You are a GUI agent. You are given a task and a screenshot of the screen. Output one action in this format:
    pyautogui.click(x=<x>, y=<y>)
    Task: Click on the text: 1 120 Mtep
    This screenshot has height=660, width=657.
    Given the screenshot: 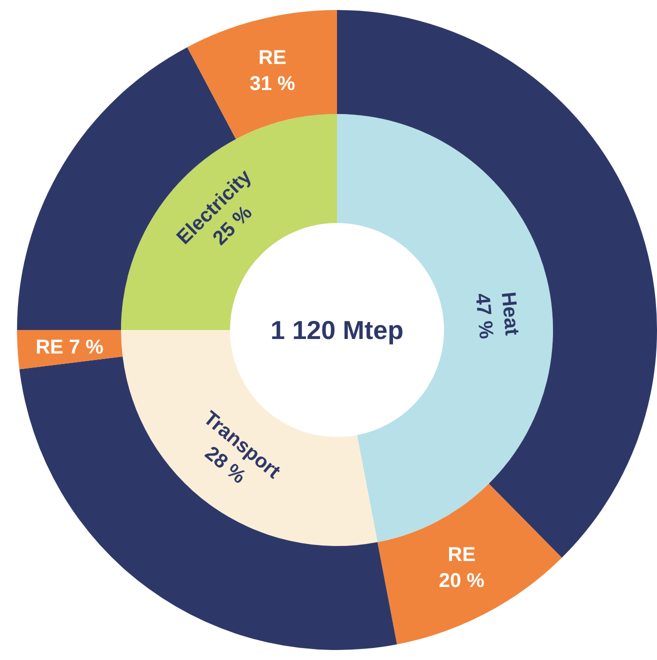 What is the action you would take?
    pyautogui.click(x=337, y=330)
    